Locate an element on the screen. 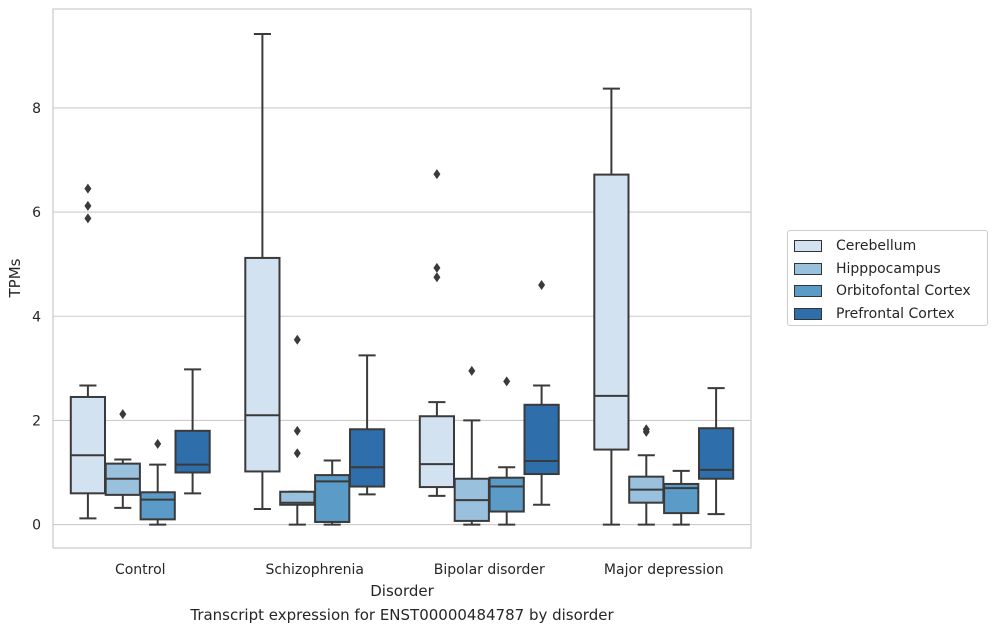 Image resolution: width=999 pixels, height=634 pixels. x-tick-label: Schizophrenia is located at coordinates (315, 570).